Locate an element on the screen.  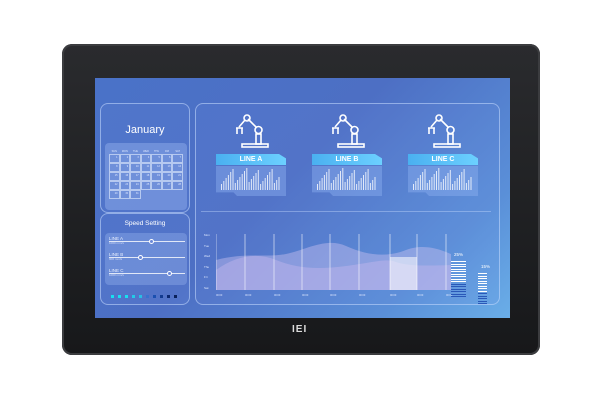
line-speed: 900 mm/s is located at coordinates (116, 259).